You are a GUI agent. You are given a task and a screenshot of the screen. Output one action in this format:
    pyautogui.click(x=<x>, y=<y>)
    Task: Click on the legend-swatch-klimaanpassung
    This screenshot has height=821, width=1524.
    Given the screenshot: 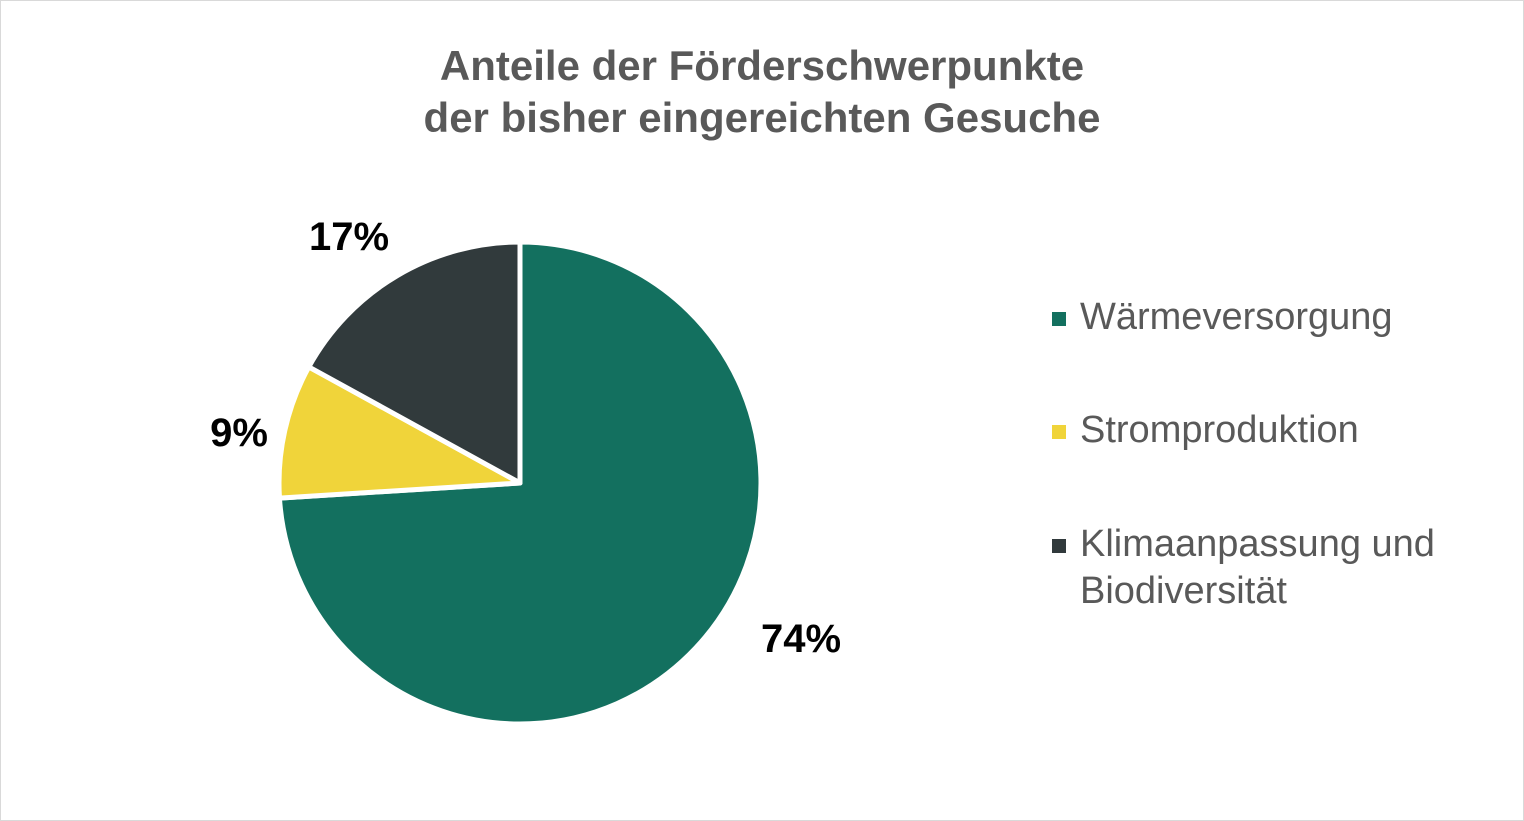 What is the action you would take?
    pyautogui.click(x=1059, y=546)
    